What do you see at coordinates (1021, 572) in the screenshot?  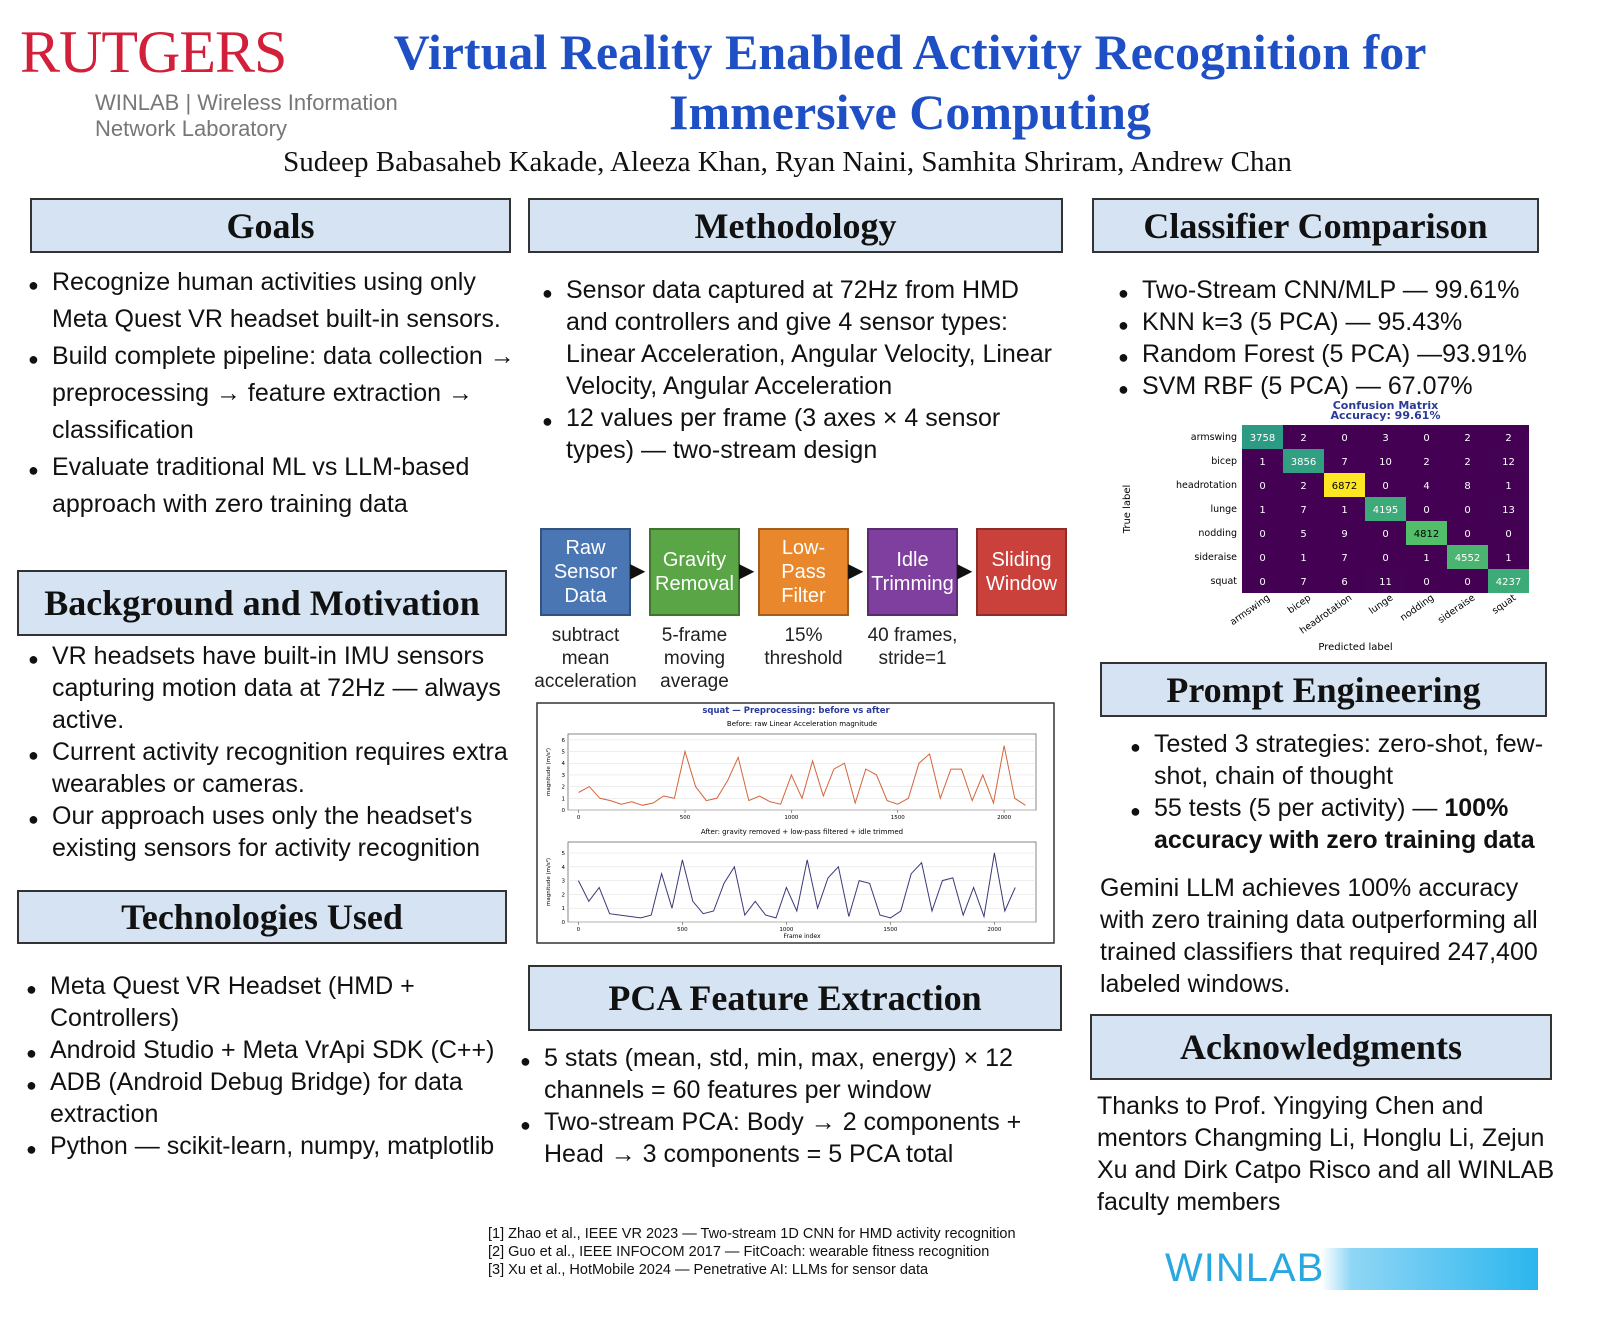 I see `pipeline-step: Sliding Window` at bounding box center [1021, 572].